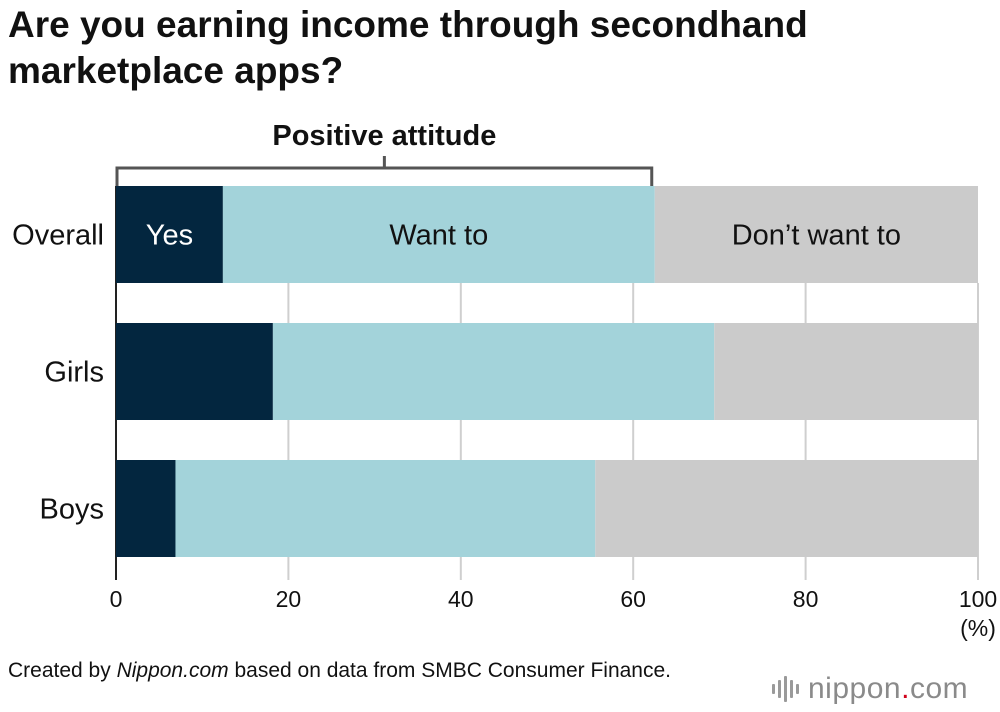 The image size is (1000, 712). Describe the element at coordinates (384, 176) in the screenshot. I see `bracket-line` at that location.